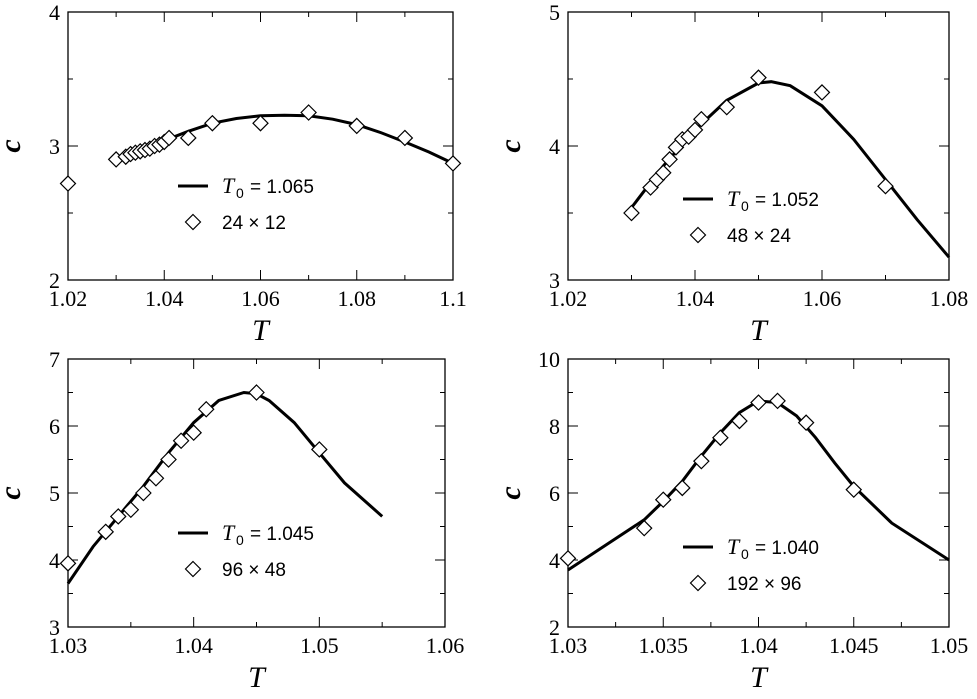 The image size is (977, 699). I want to click on legend-line-value: = 1.040, so click(787, 548).